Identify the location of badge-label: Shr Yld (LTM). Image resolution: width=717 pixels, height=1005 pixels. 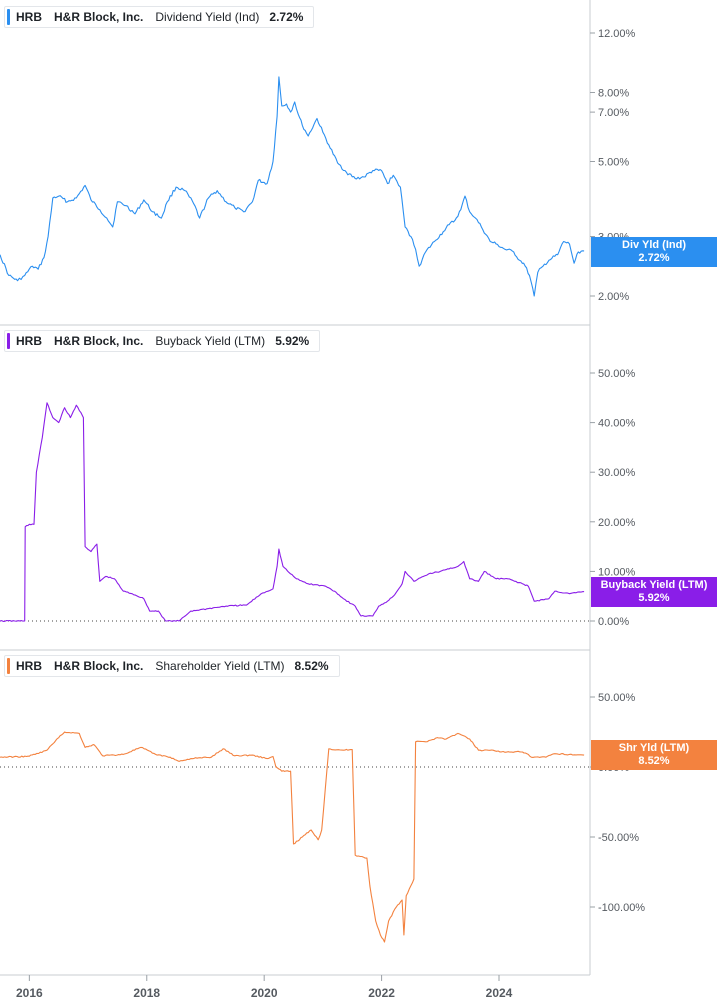
(654, 748).